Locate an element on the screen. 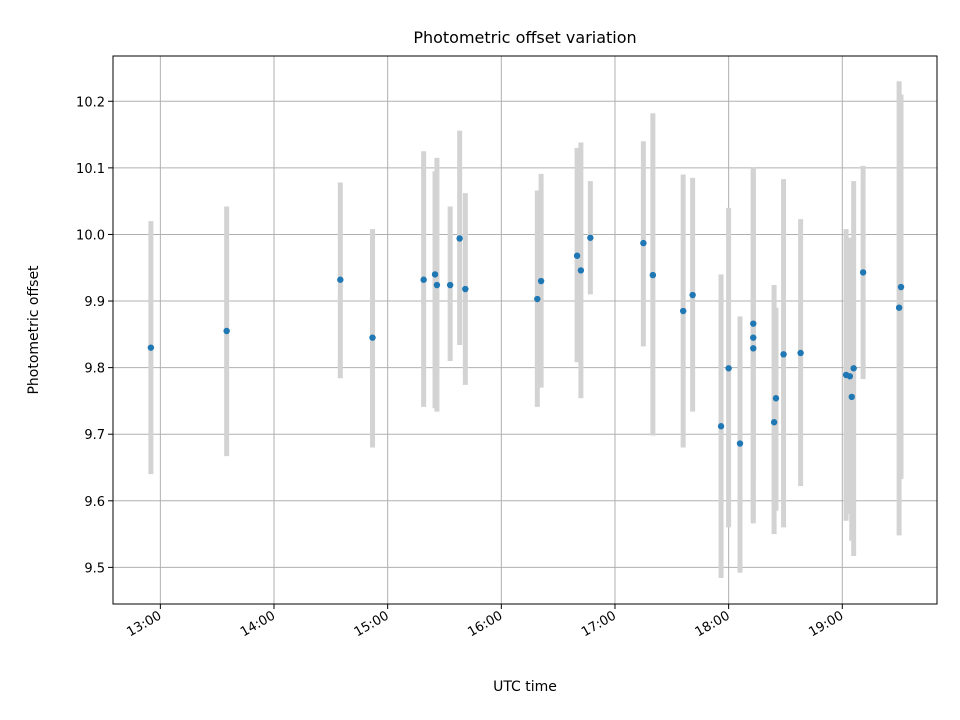 This screenshot has width=960, height=720. x-tick-label: 14:00 is located at coordinates (258, 624).